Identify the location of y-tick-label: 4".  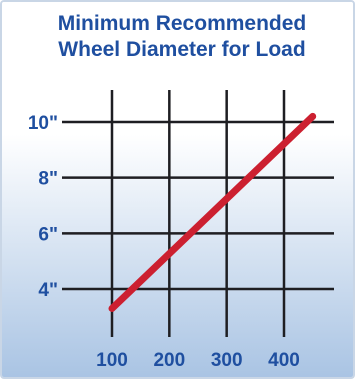
(48, 290).